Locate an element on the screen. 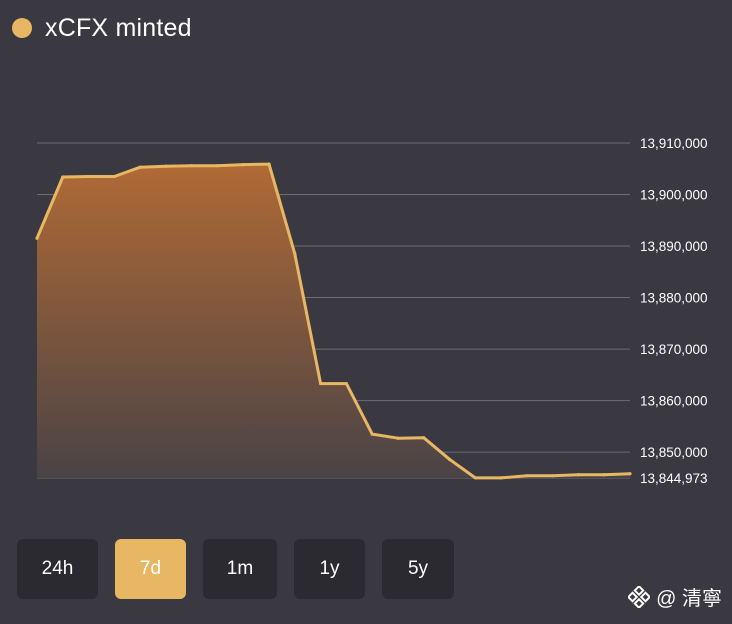 This screenshot has width=732, height=624. timeframe-24h-button: 24h is located at coordinates (57, 569).